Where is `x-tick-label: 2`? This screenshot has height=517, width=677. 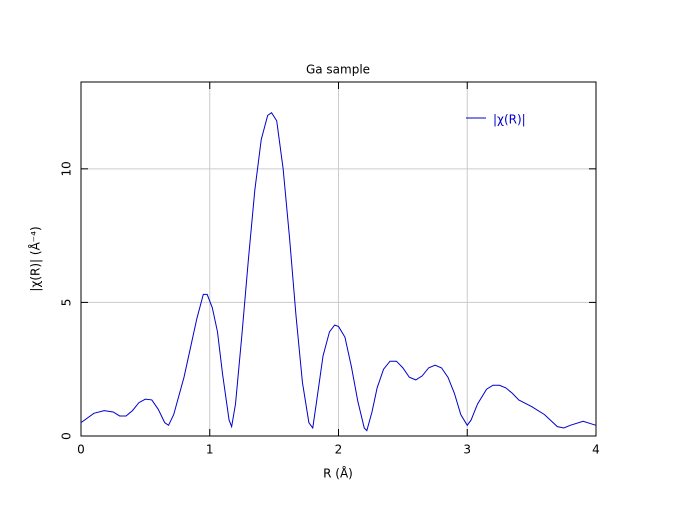
x-tick-label: 2 is located at coordinates (339, 450).